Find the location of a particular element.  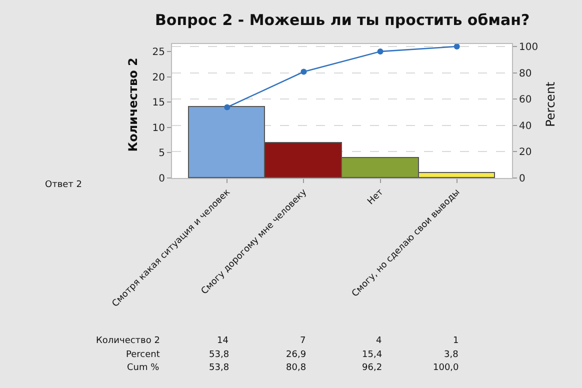

y-tick-label: 20 is located at coordinates (158, 78).